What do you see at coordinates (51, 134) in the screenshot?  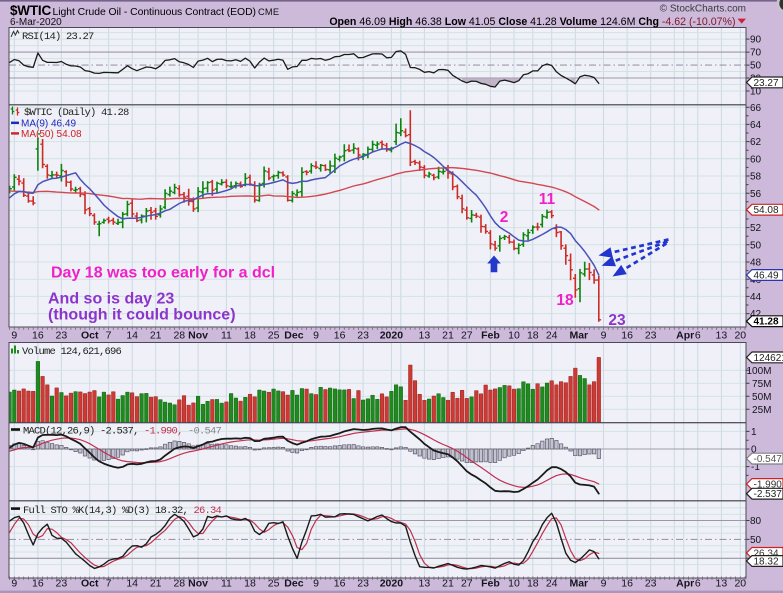 I see `svg-text: MA(50) 54.08` at bounding box center [51, 134].